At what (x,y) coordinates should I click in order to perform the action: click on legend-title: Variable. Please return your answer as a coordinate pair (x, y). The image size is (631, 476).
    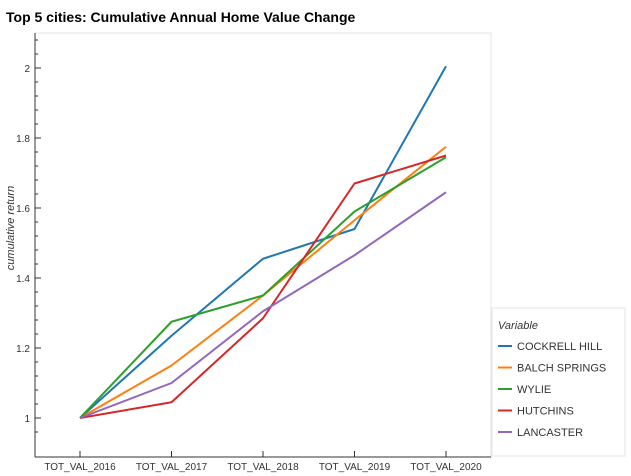
    Looking at the image, I should click on (518, 326).